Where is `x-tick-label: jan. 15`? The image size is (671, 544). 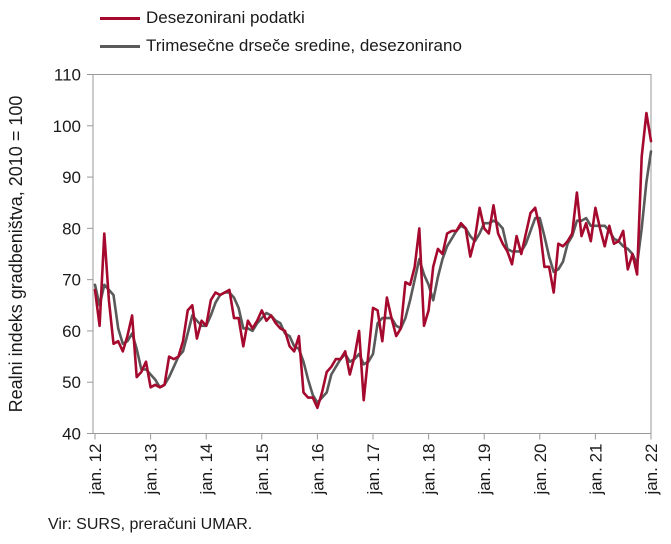 x-tick-label: jan. 15 is located at coordinates (262, 470).